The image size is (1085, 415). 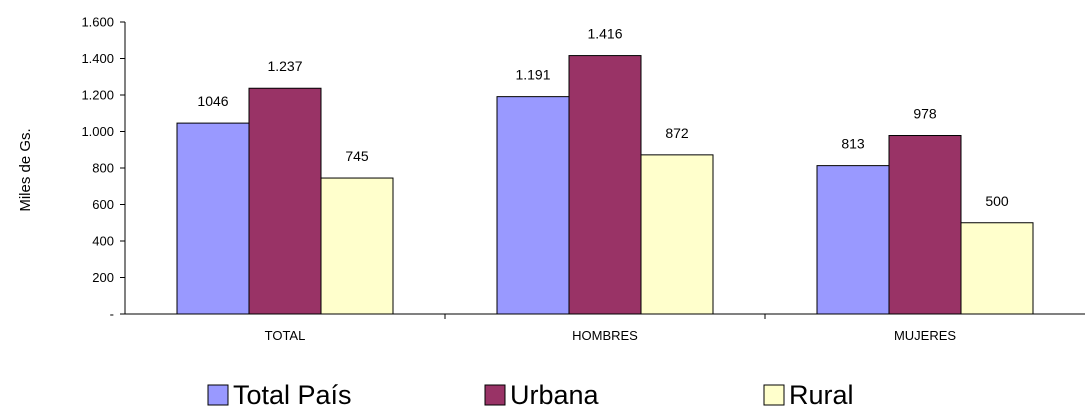 I want to click on y-tick-label: 200, so click(x=103, y=277).